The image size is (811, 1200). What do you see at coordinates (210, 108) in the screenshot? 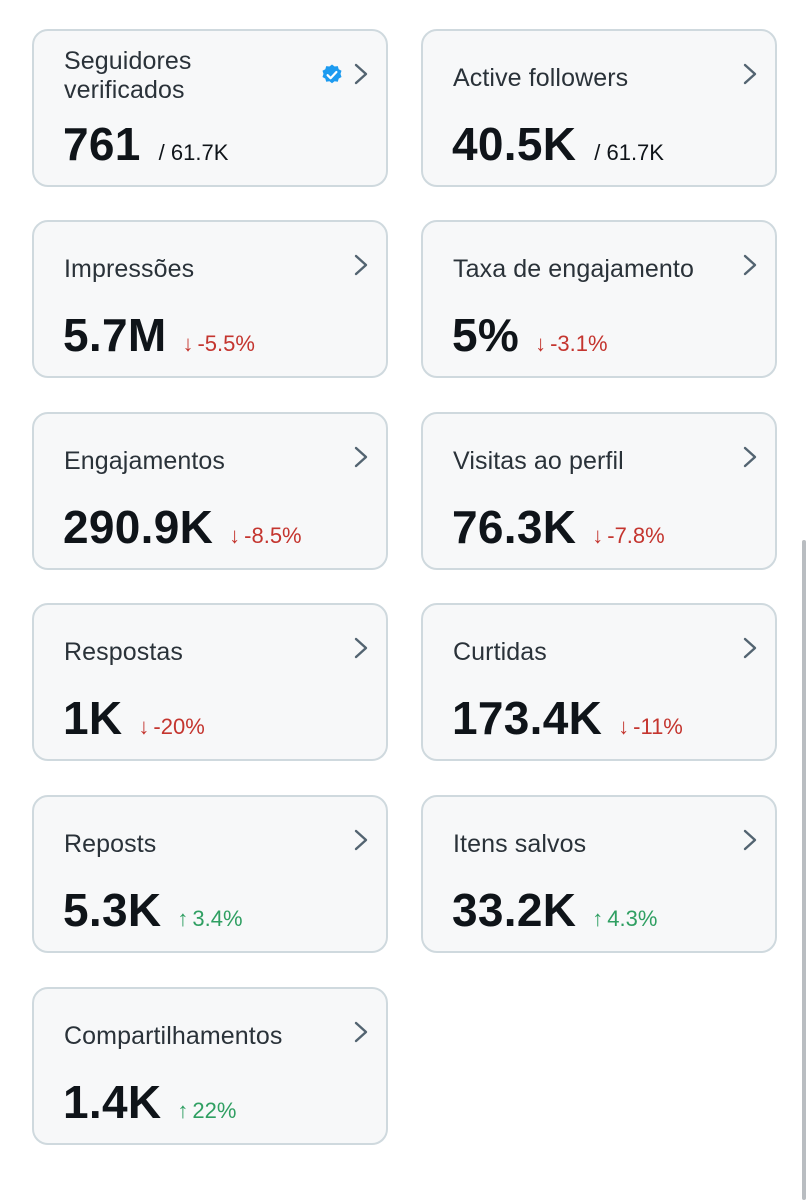
I see `card-verified-followers: Seguidores verificados 761 / 61.7K` at bounding box center [210, 108].